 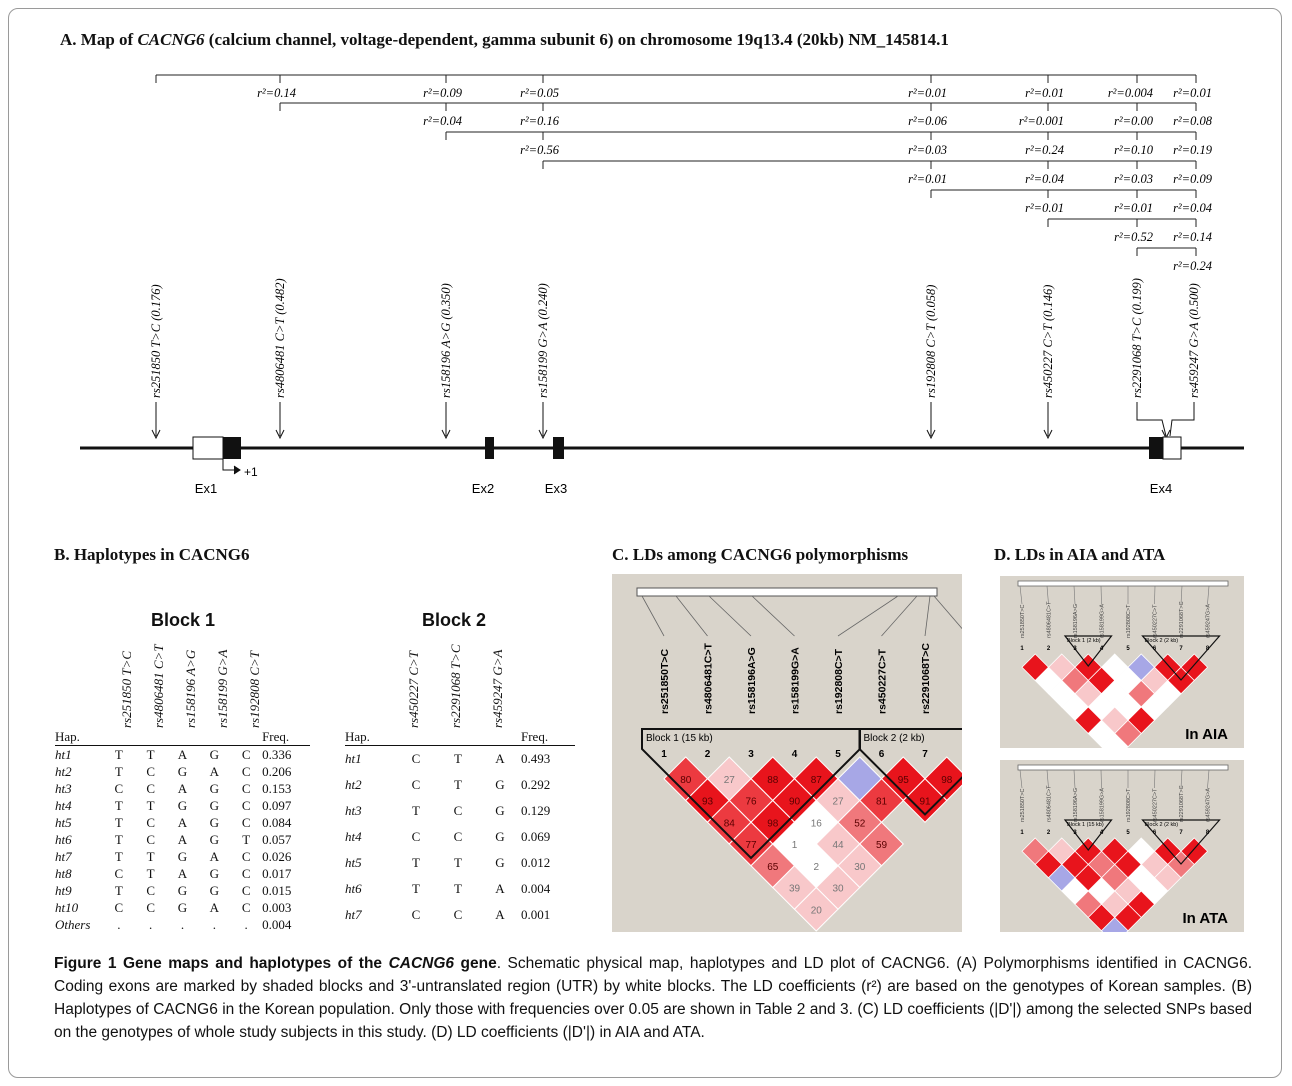 What do you see at coordinates (817, 910) in the screenshot?
I see `ld-value: 20` at bounding box center [817, 910].